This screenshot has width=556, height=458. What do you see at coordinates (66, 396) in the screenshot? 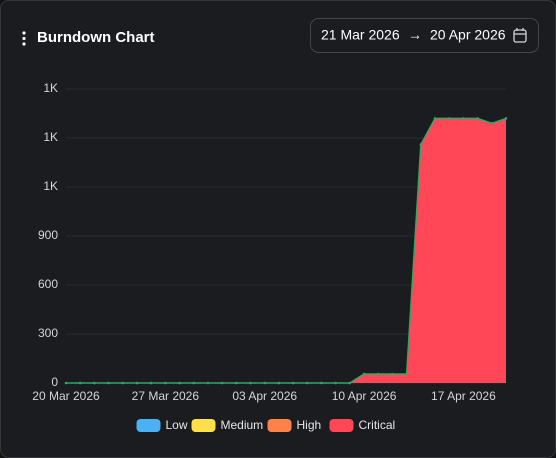
I see `x-tick-label: 20 Mar 2026` at bounding box center [66, 396].